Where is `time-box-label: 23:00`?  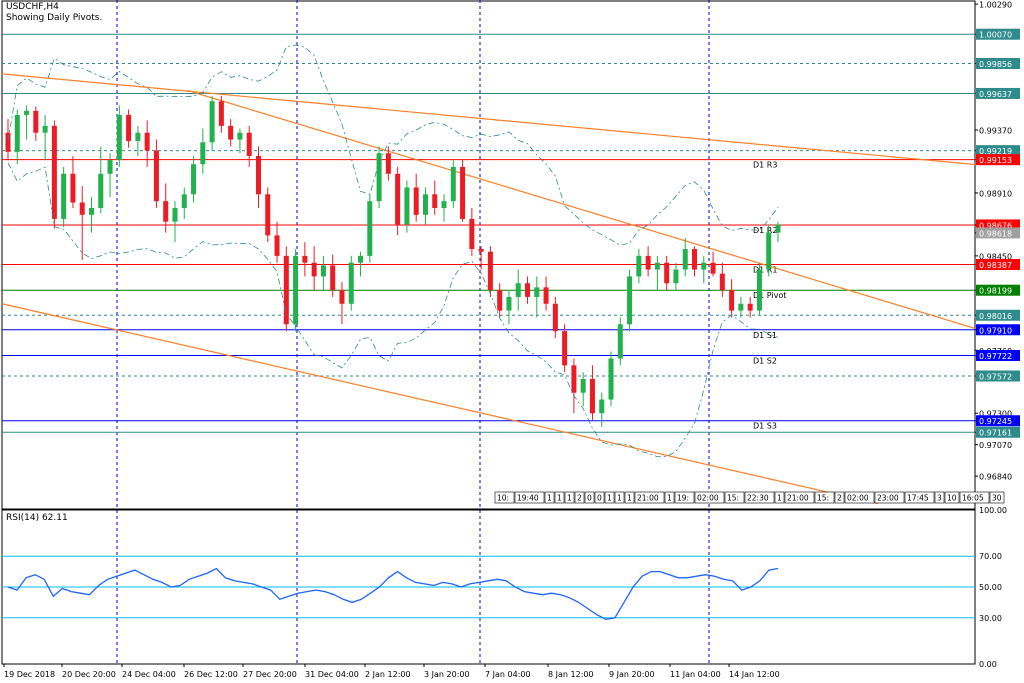 time-box-label: 23:00 is located at coordinates (888, 498).